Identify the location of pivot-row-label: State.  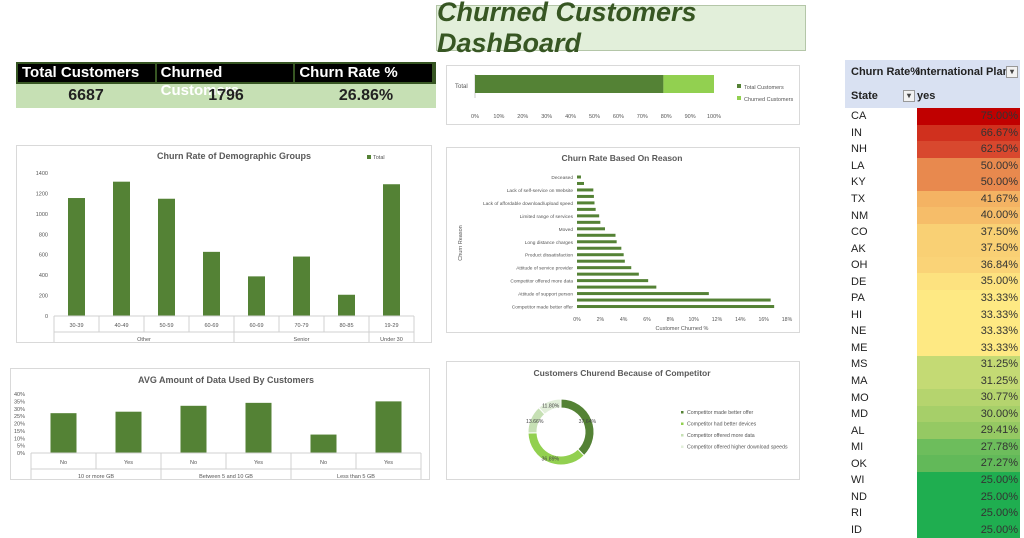
(864, 96).